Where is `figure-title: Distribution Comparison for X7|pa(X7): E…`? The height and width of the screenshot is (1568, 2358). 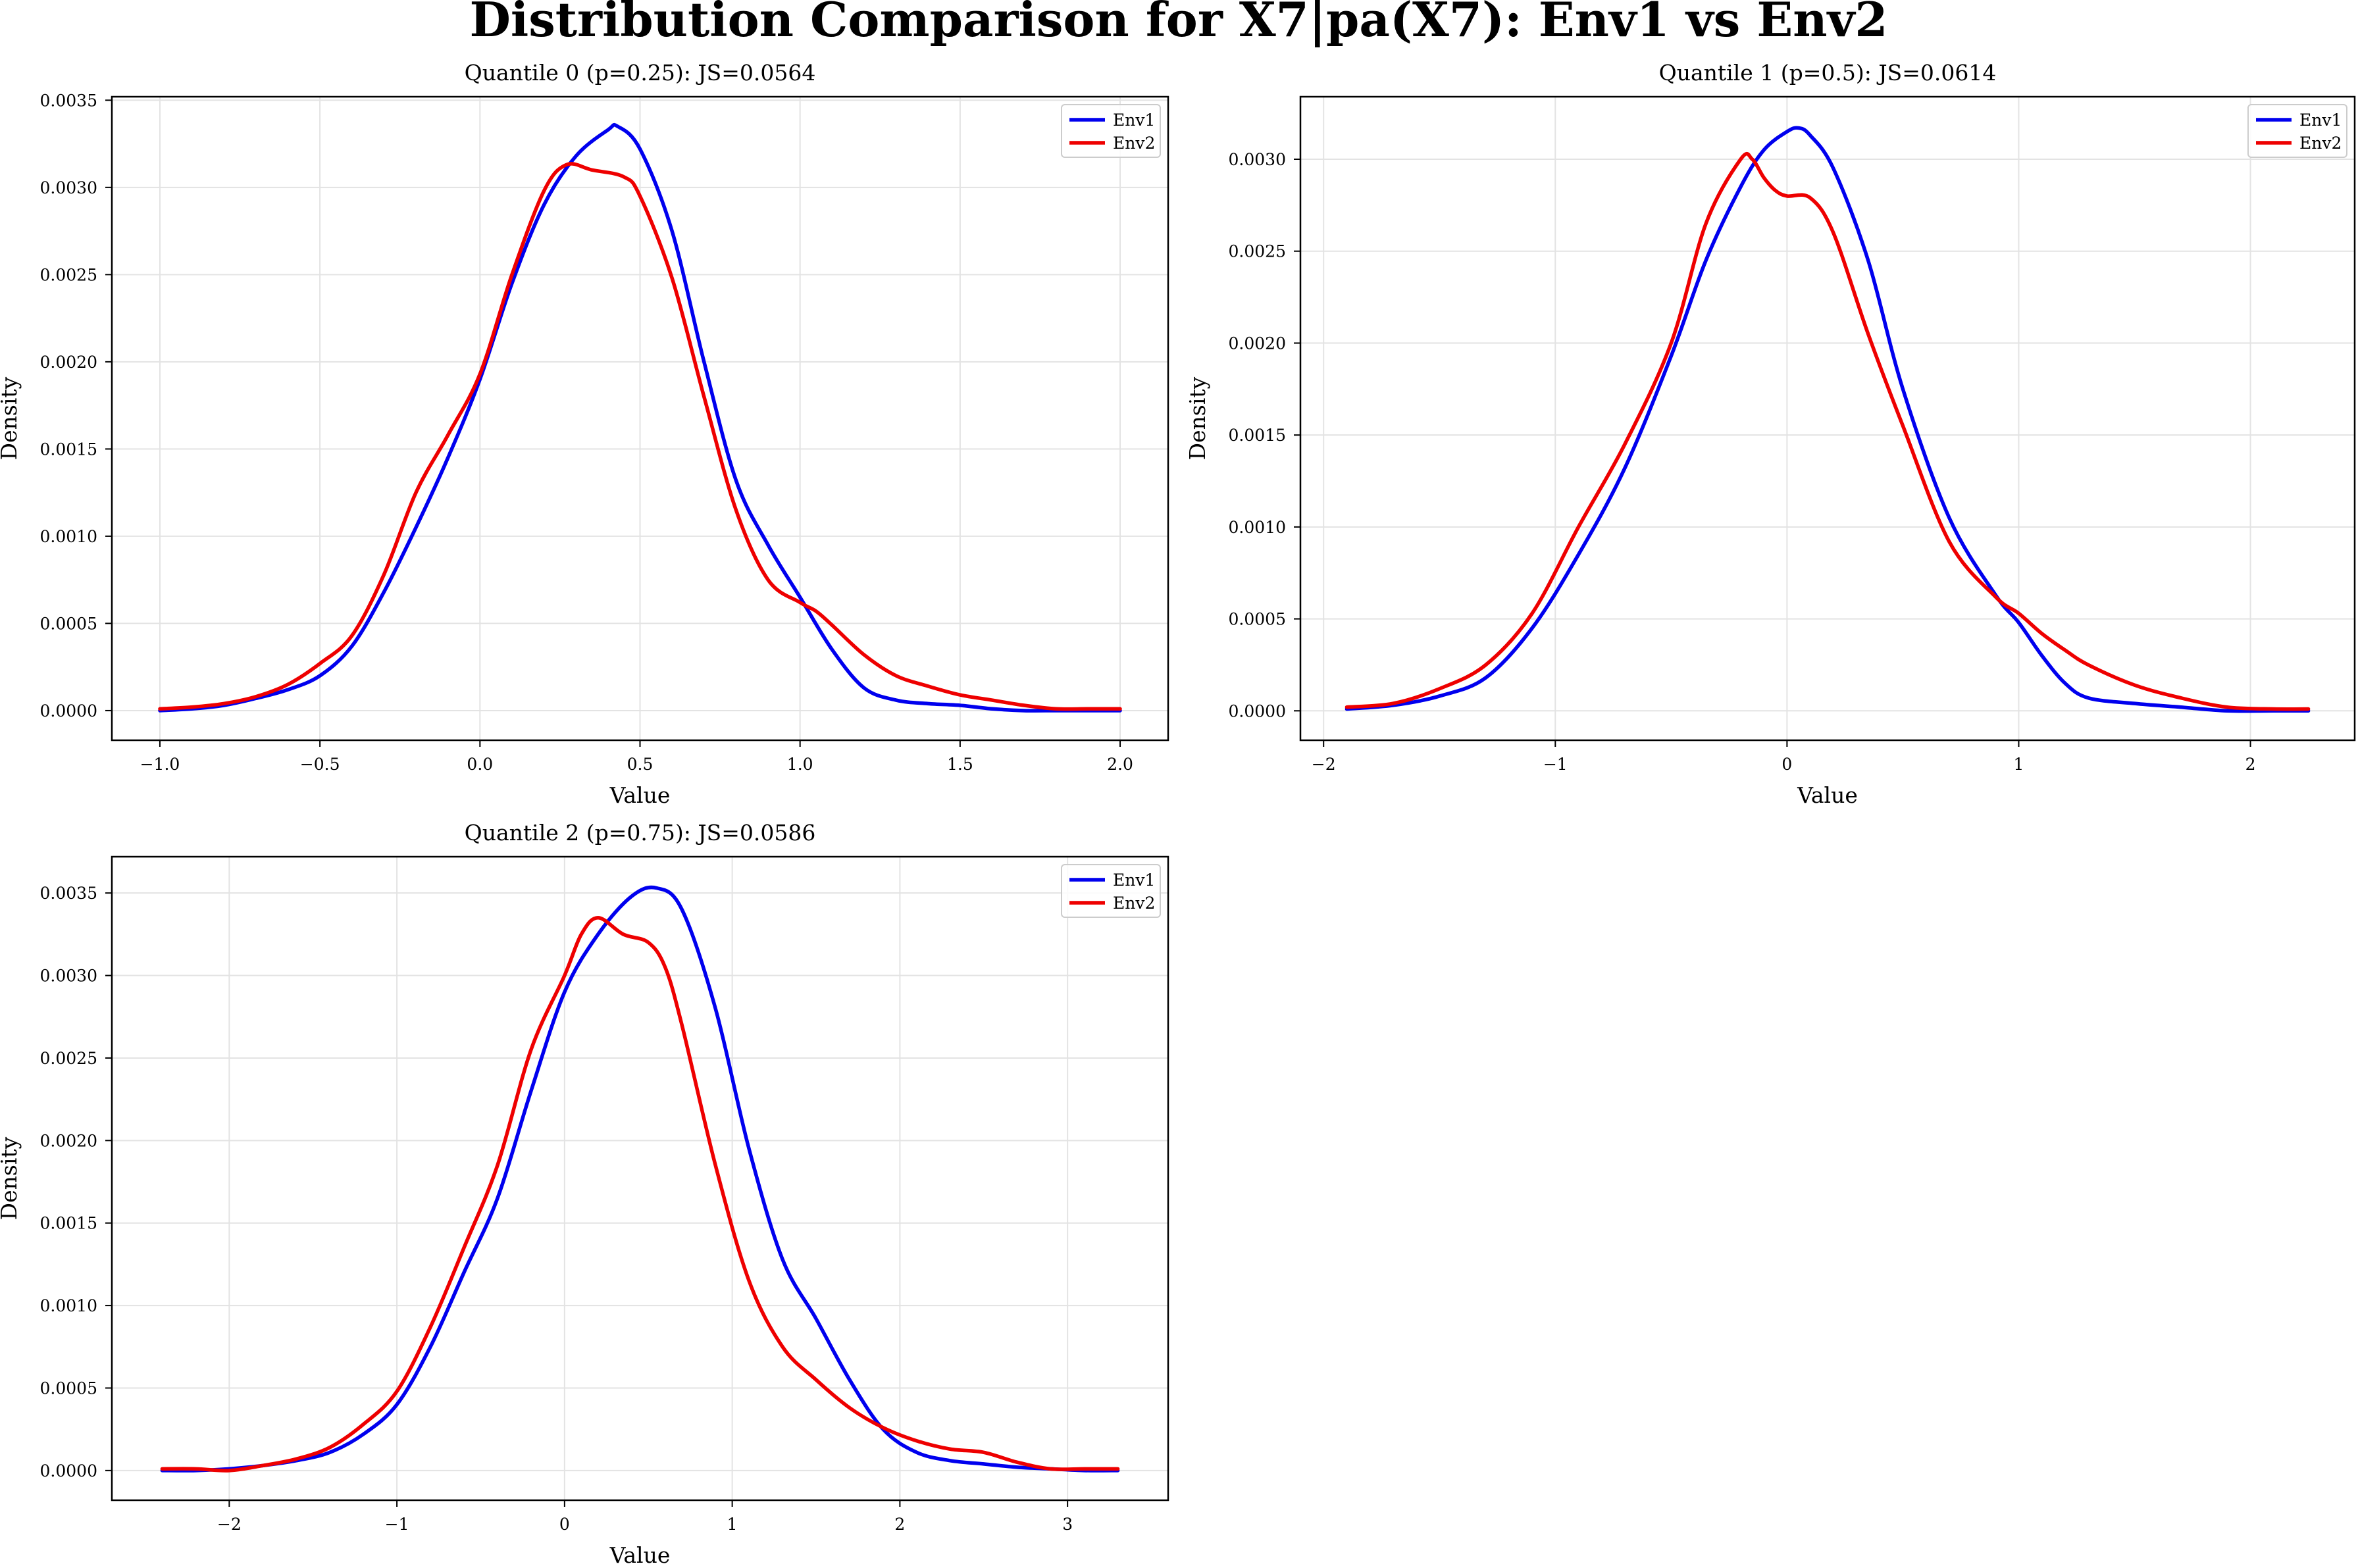
figure-title: Distribution Comparison for X7|pa(X7): E… is located at coordinates (1178, 23).